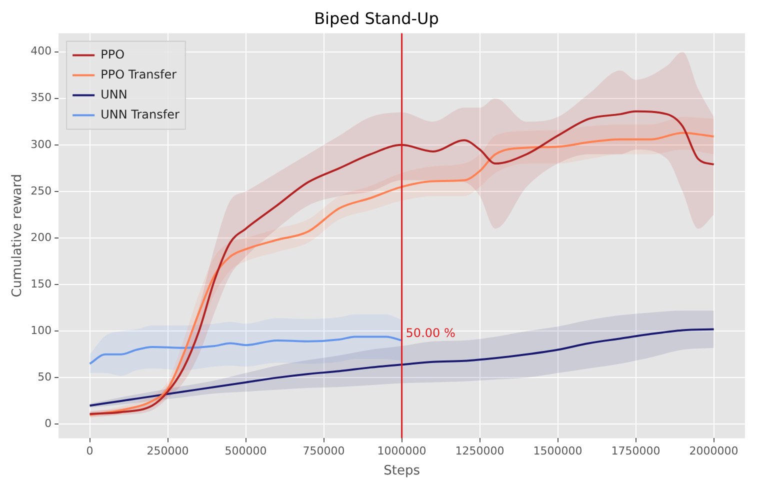  What do you see at coordinates (41, 283) in the screenshot?
I see `y-tick-label: 150` at bounding box center [41, 283].